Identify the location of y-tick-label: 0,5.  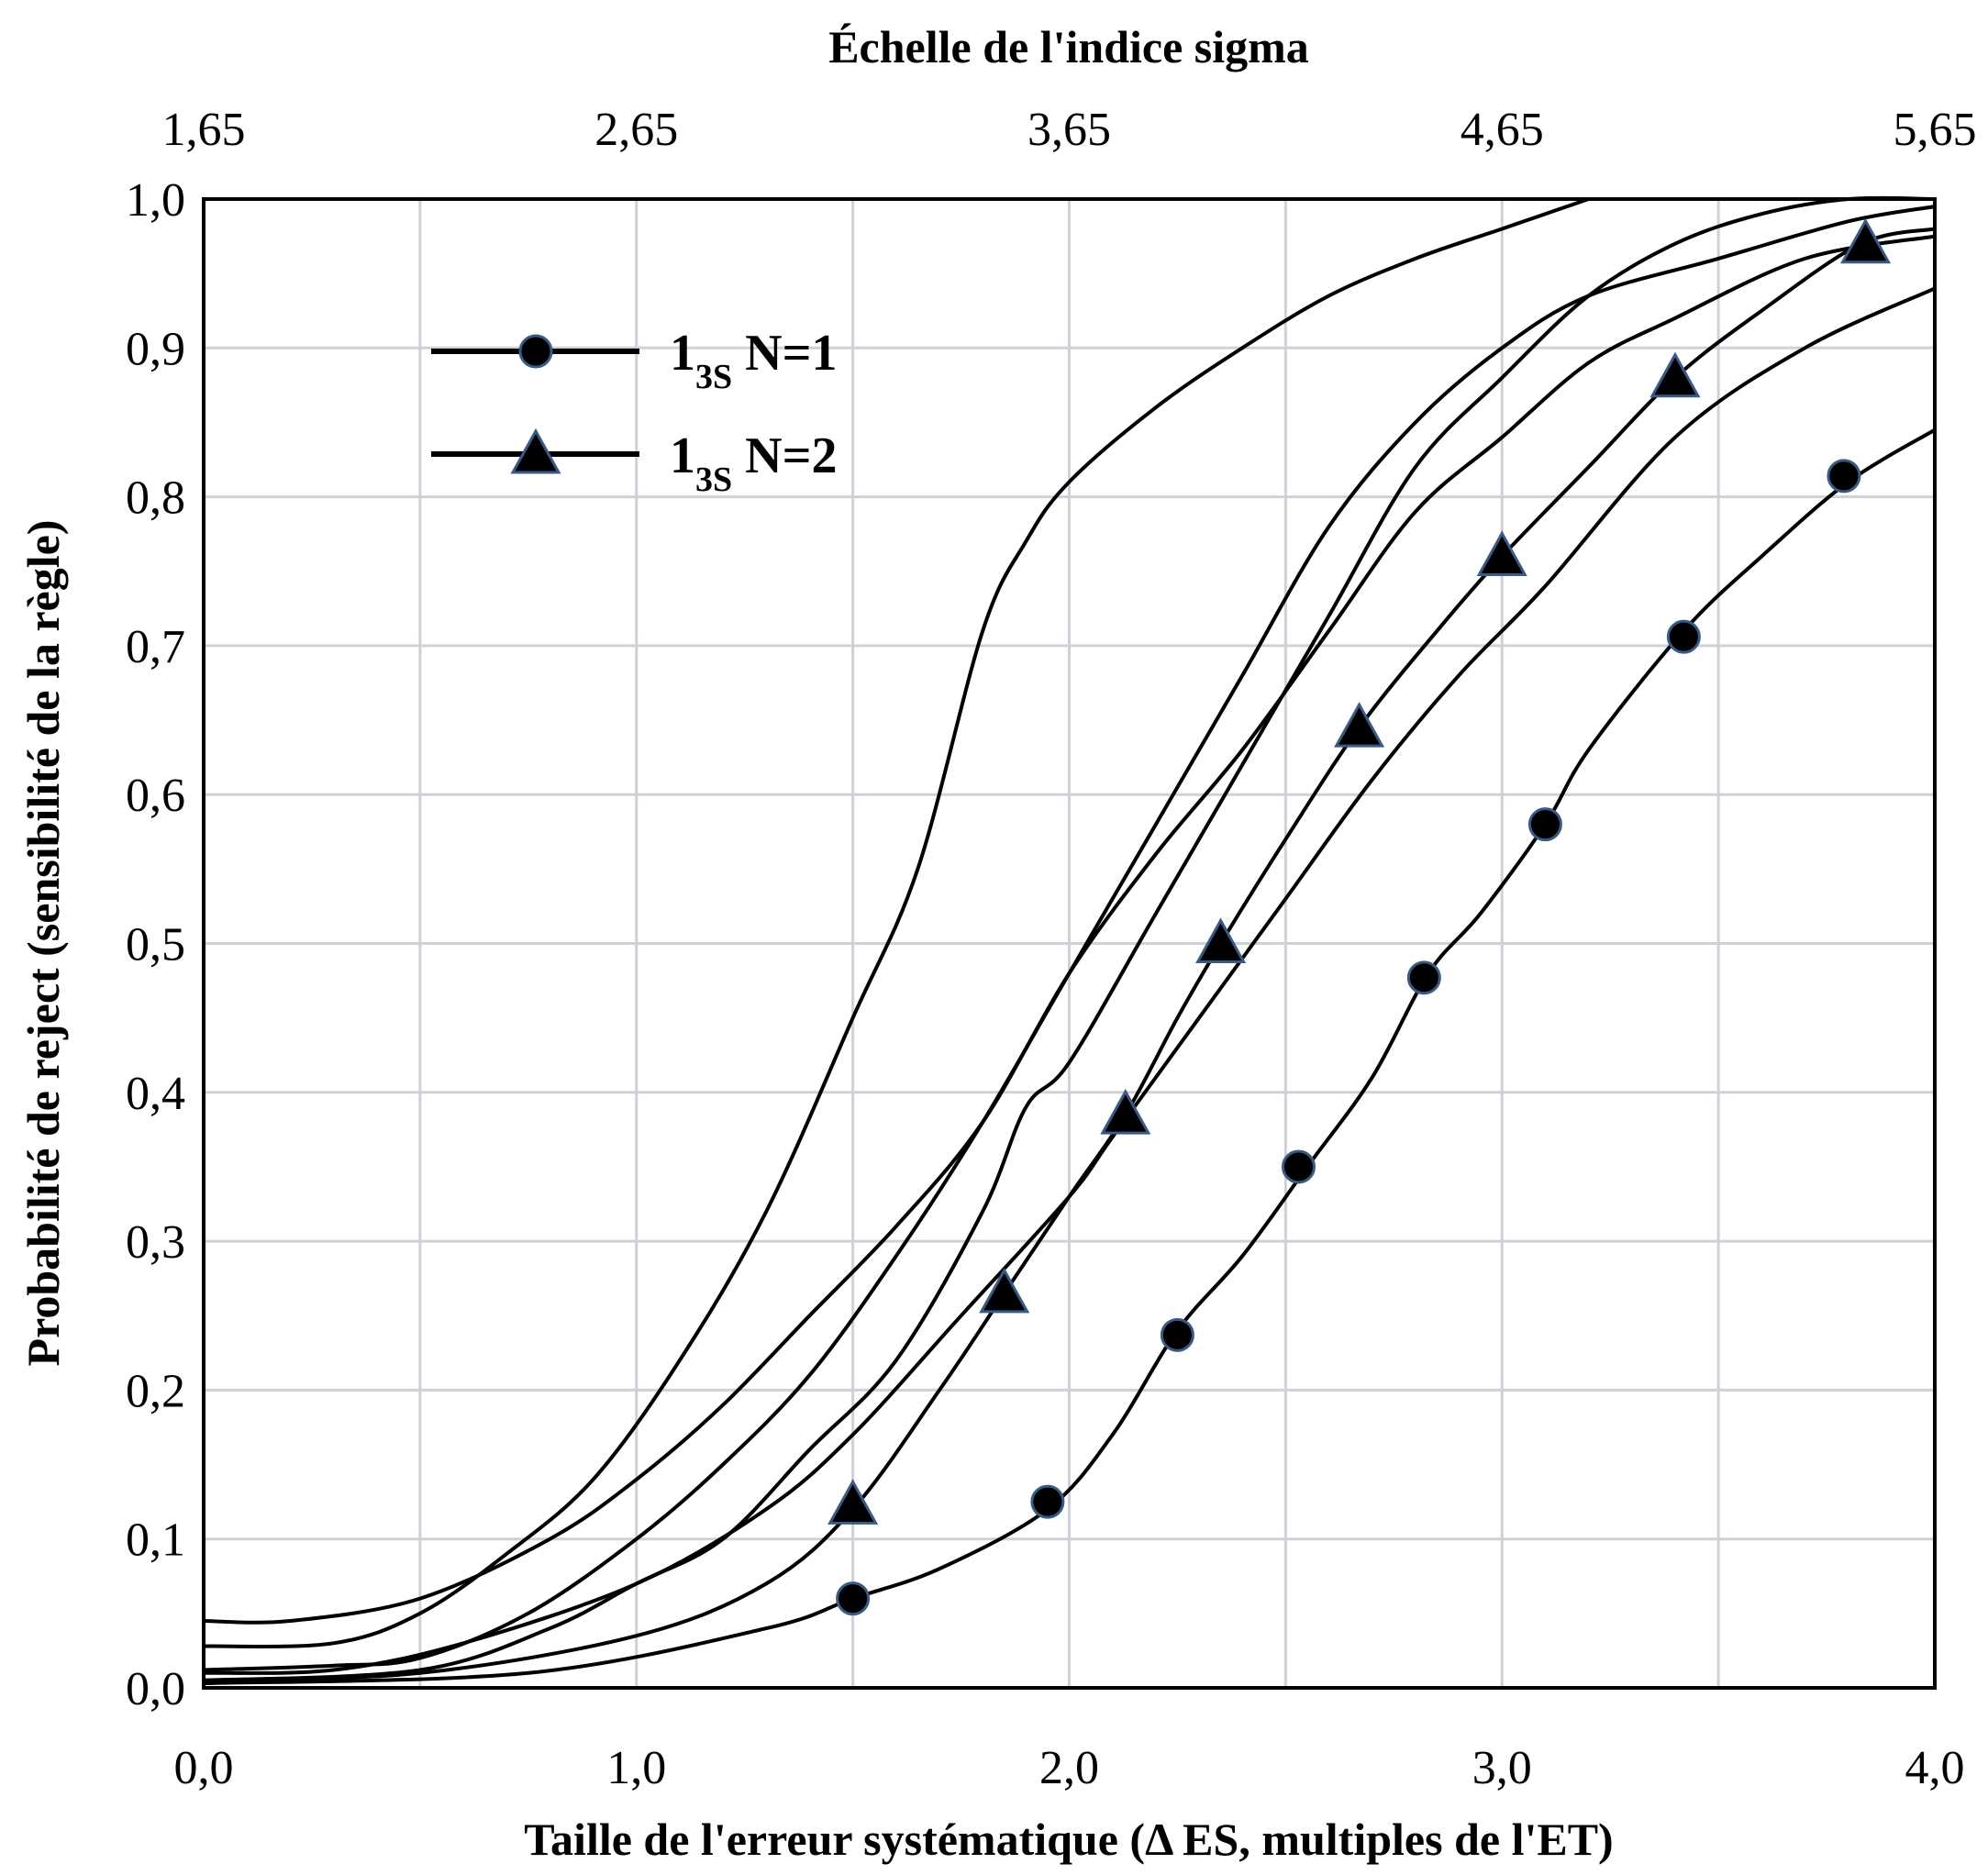
(155, 945).